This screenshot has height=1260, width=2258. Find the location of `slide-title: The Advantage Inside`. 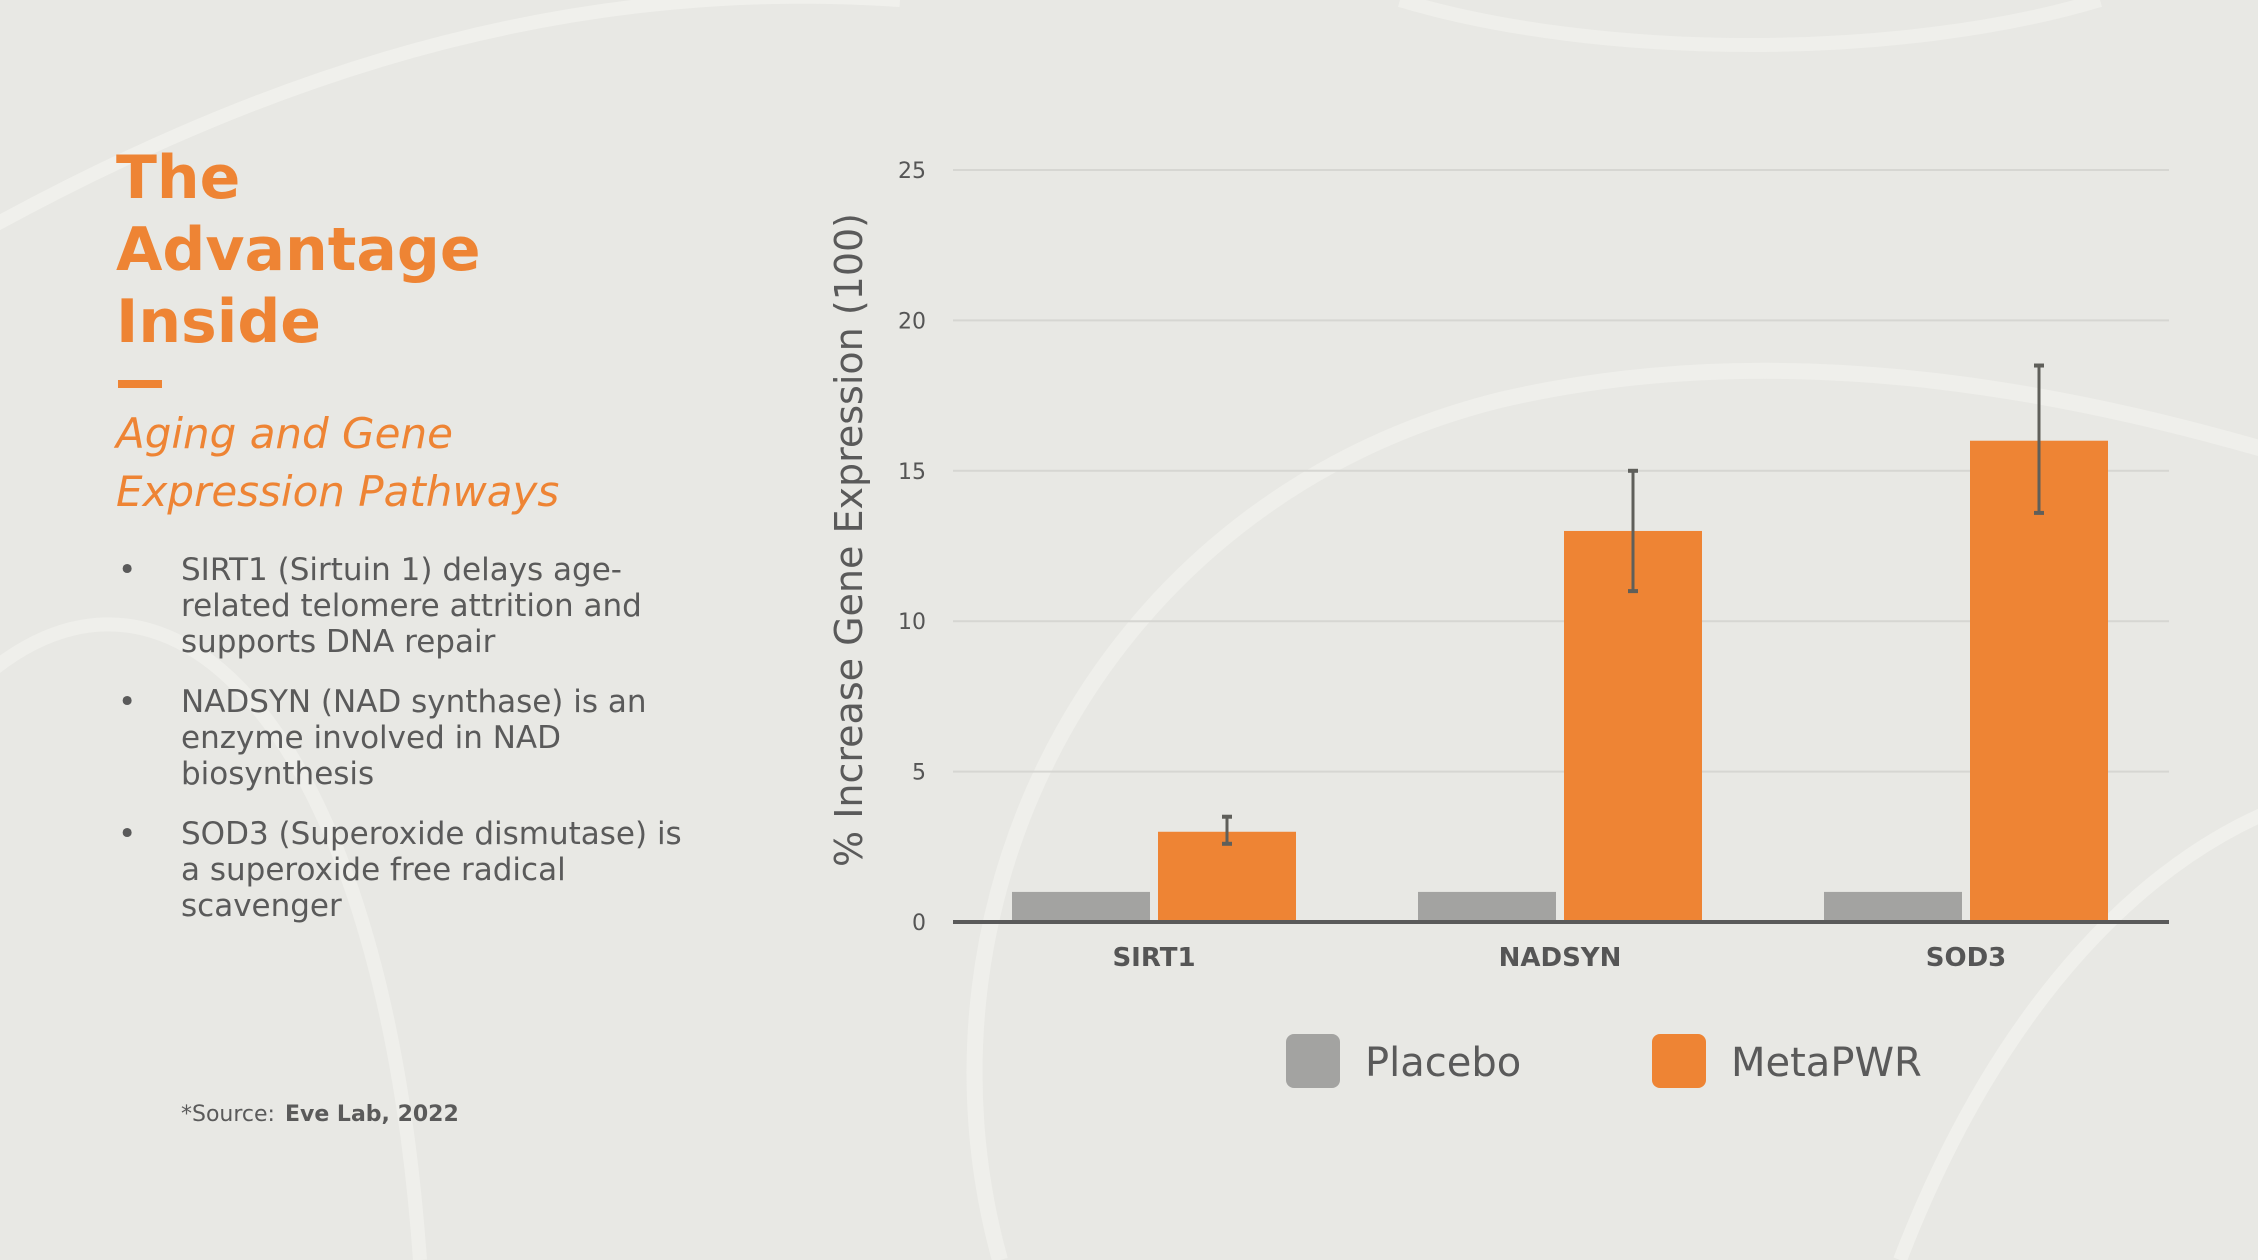

slide-title: The Advantage Inside is located at coordinates (298, 250).